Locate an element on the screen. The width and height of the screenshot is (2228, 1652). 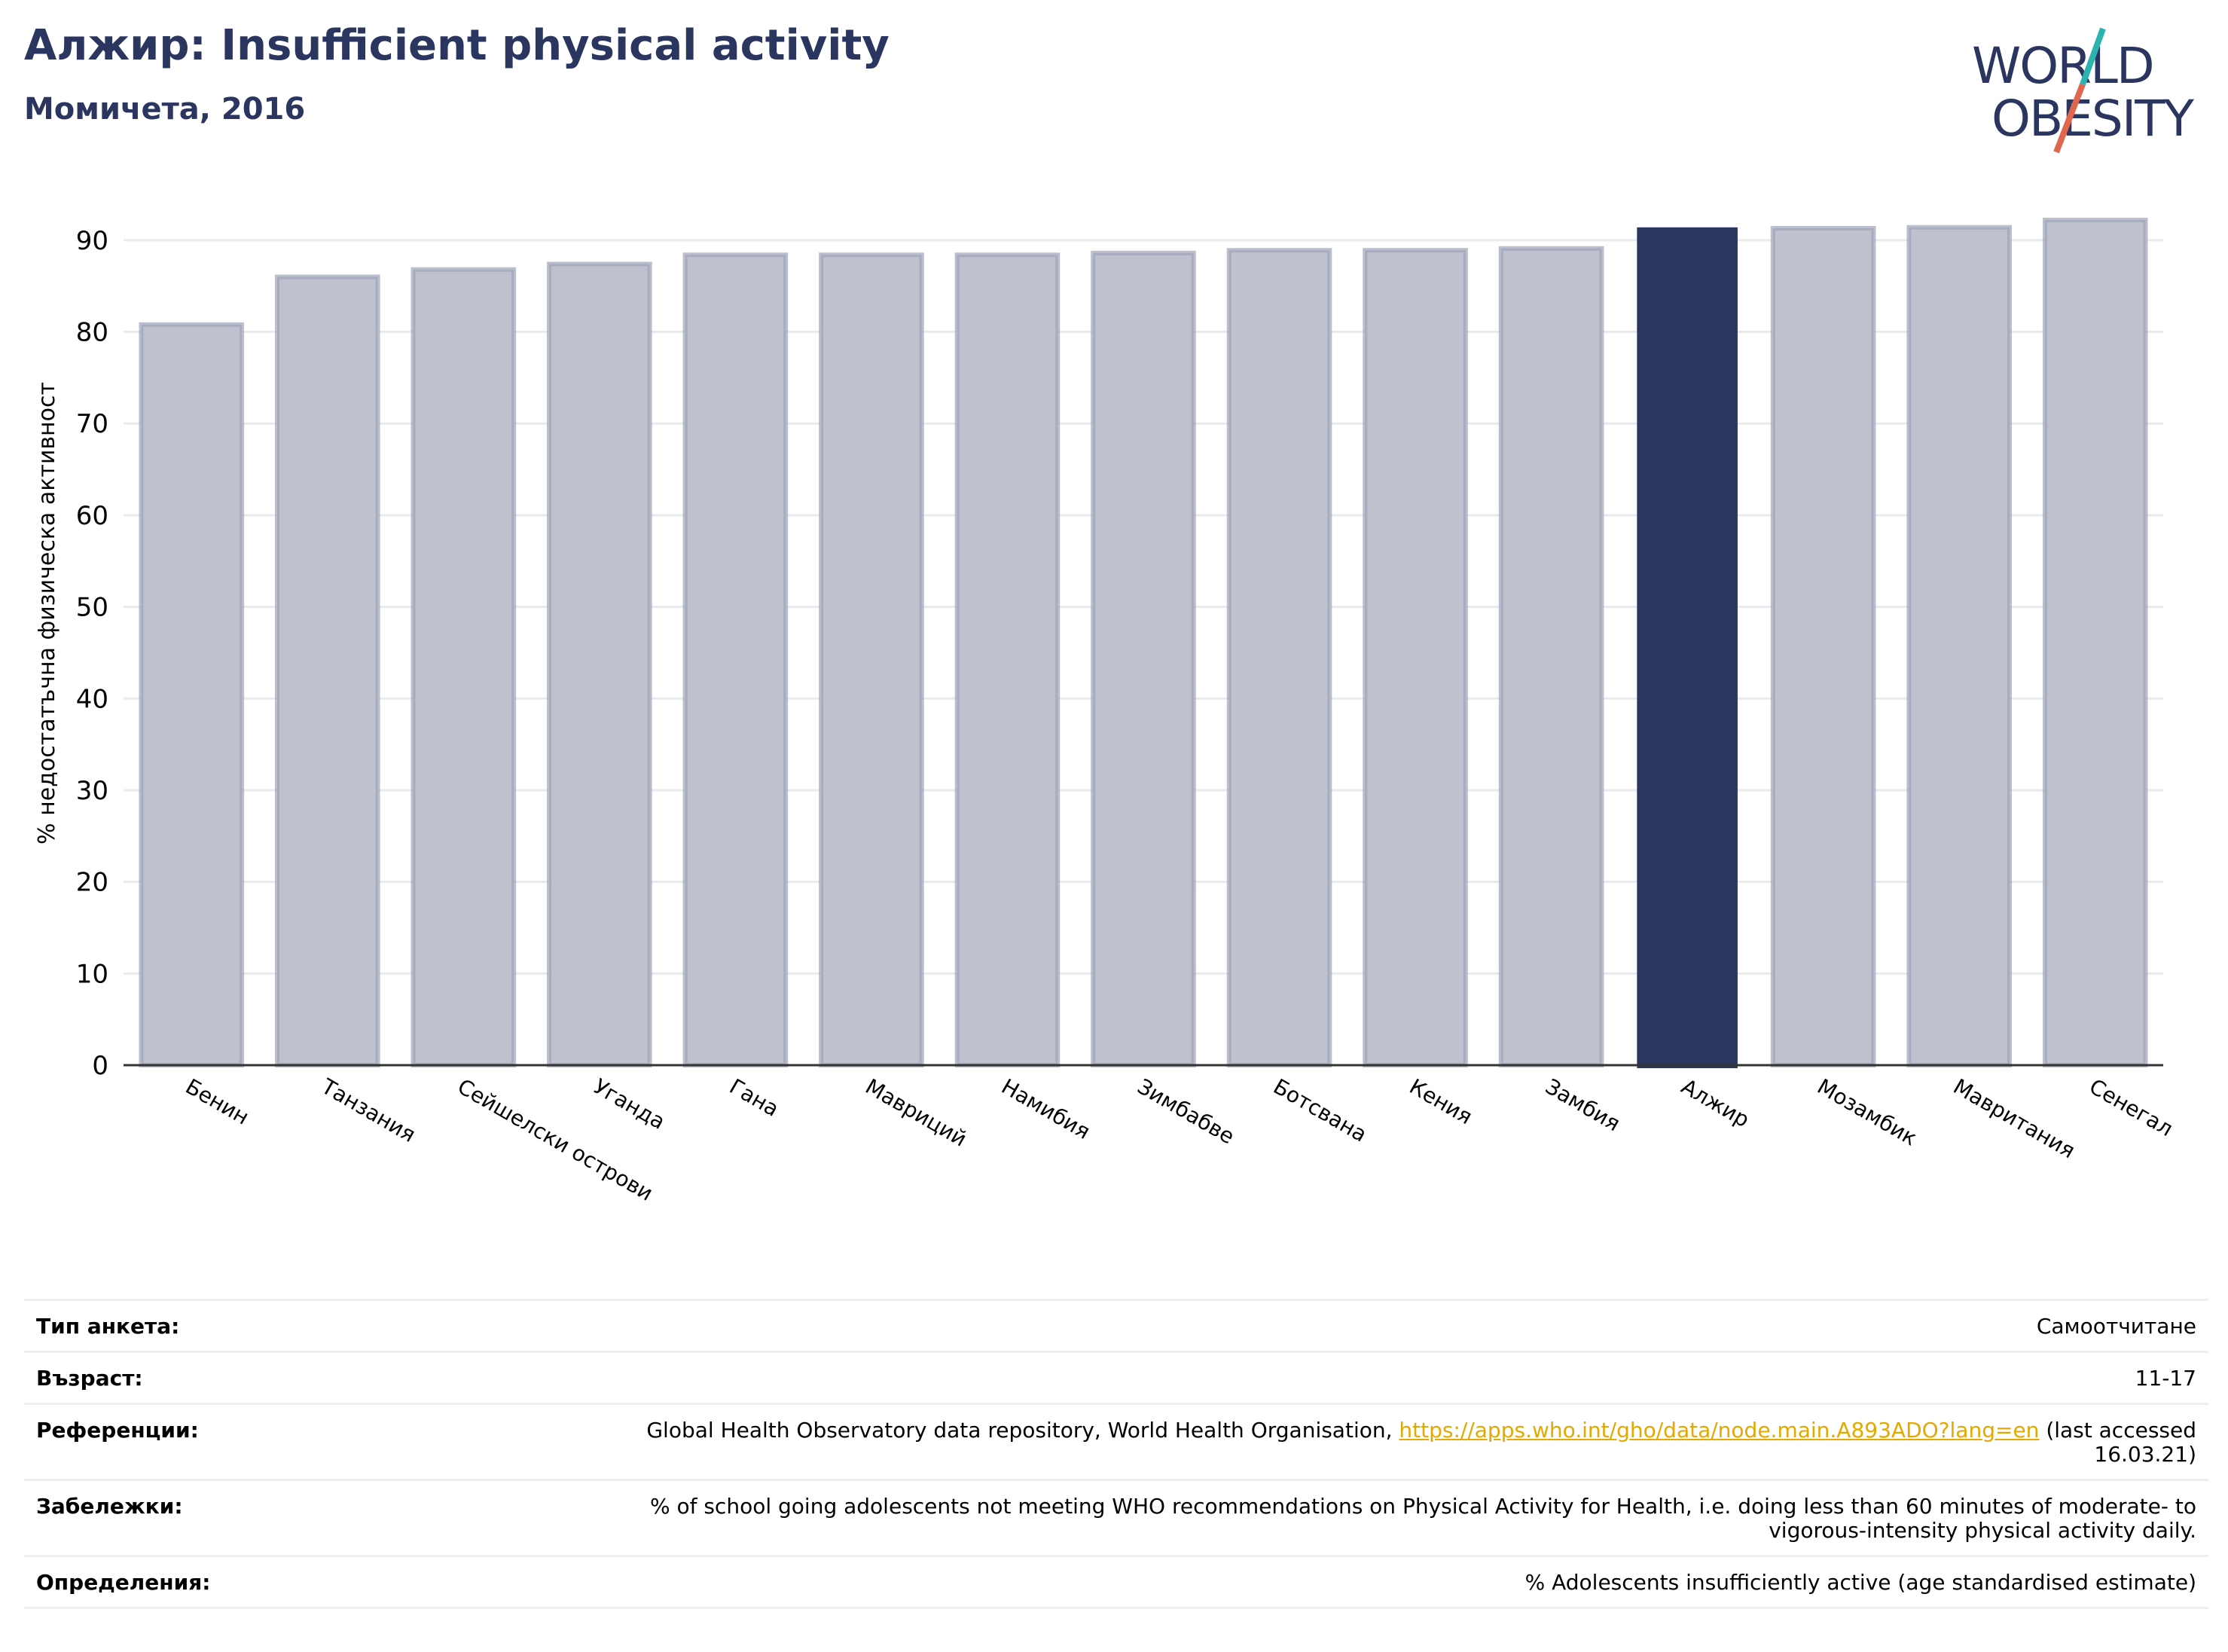
y-tick-label: 70 is located at coordinates (92, 424).